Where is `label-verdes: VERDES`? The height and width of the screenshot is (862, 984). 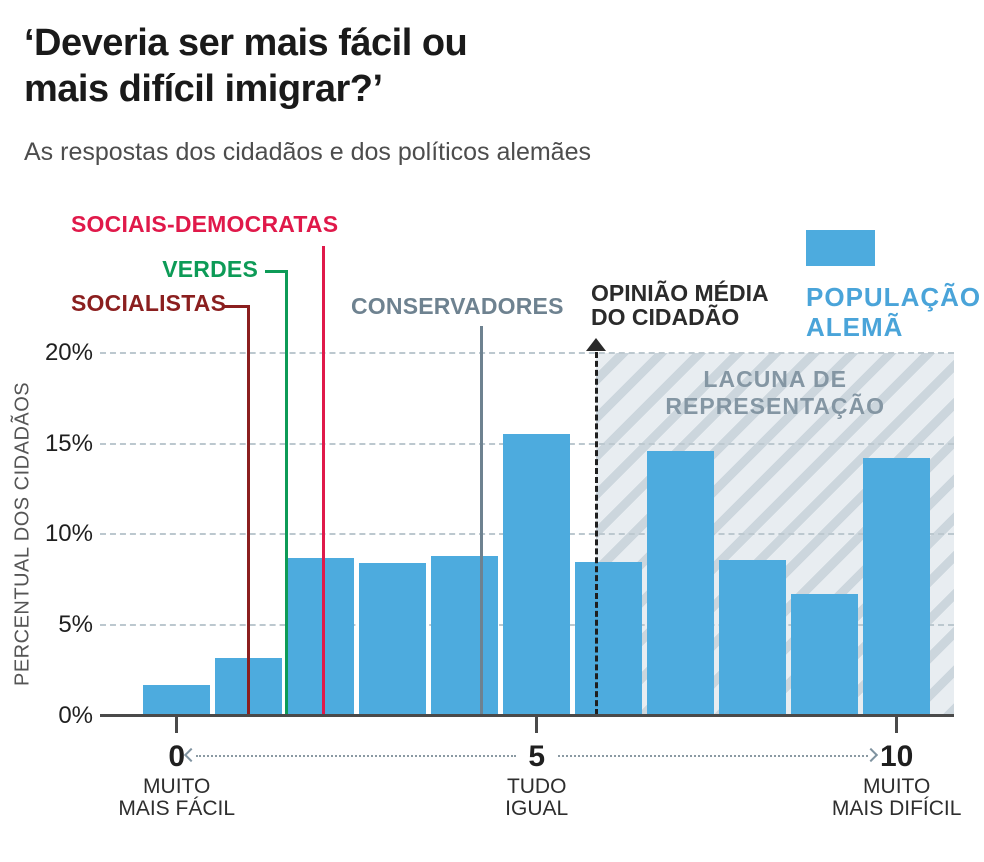 label-verdes: VERDES is located at coordinates (210, 269).